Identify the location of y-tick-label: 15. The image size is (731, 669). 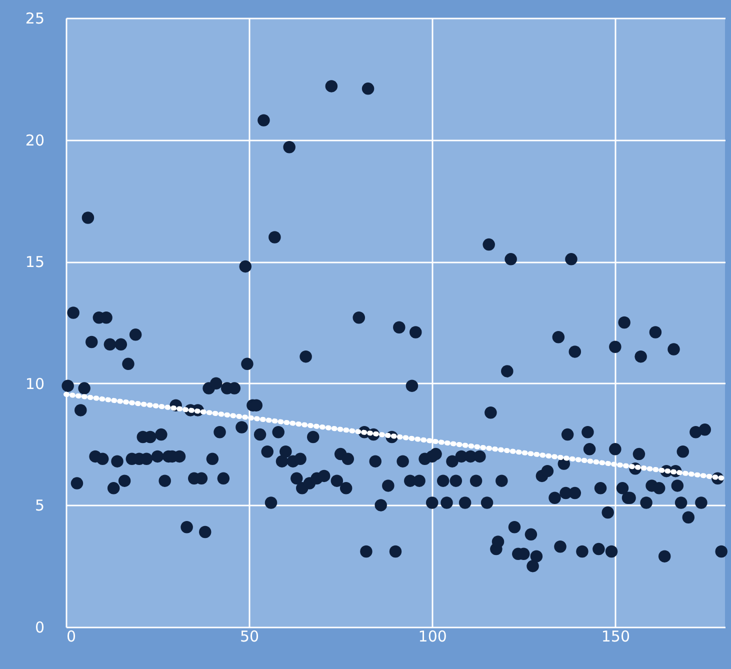
(34, 262).